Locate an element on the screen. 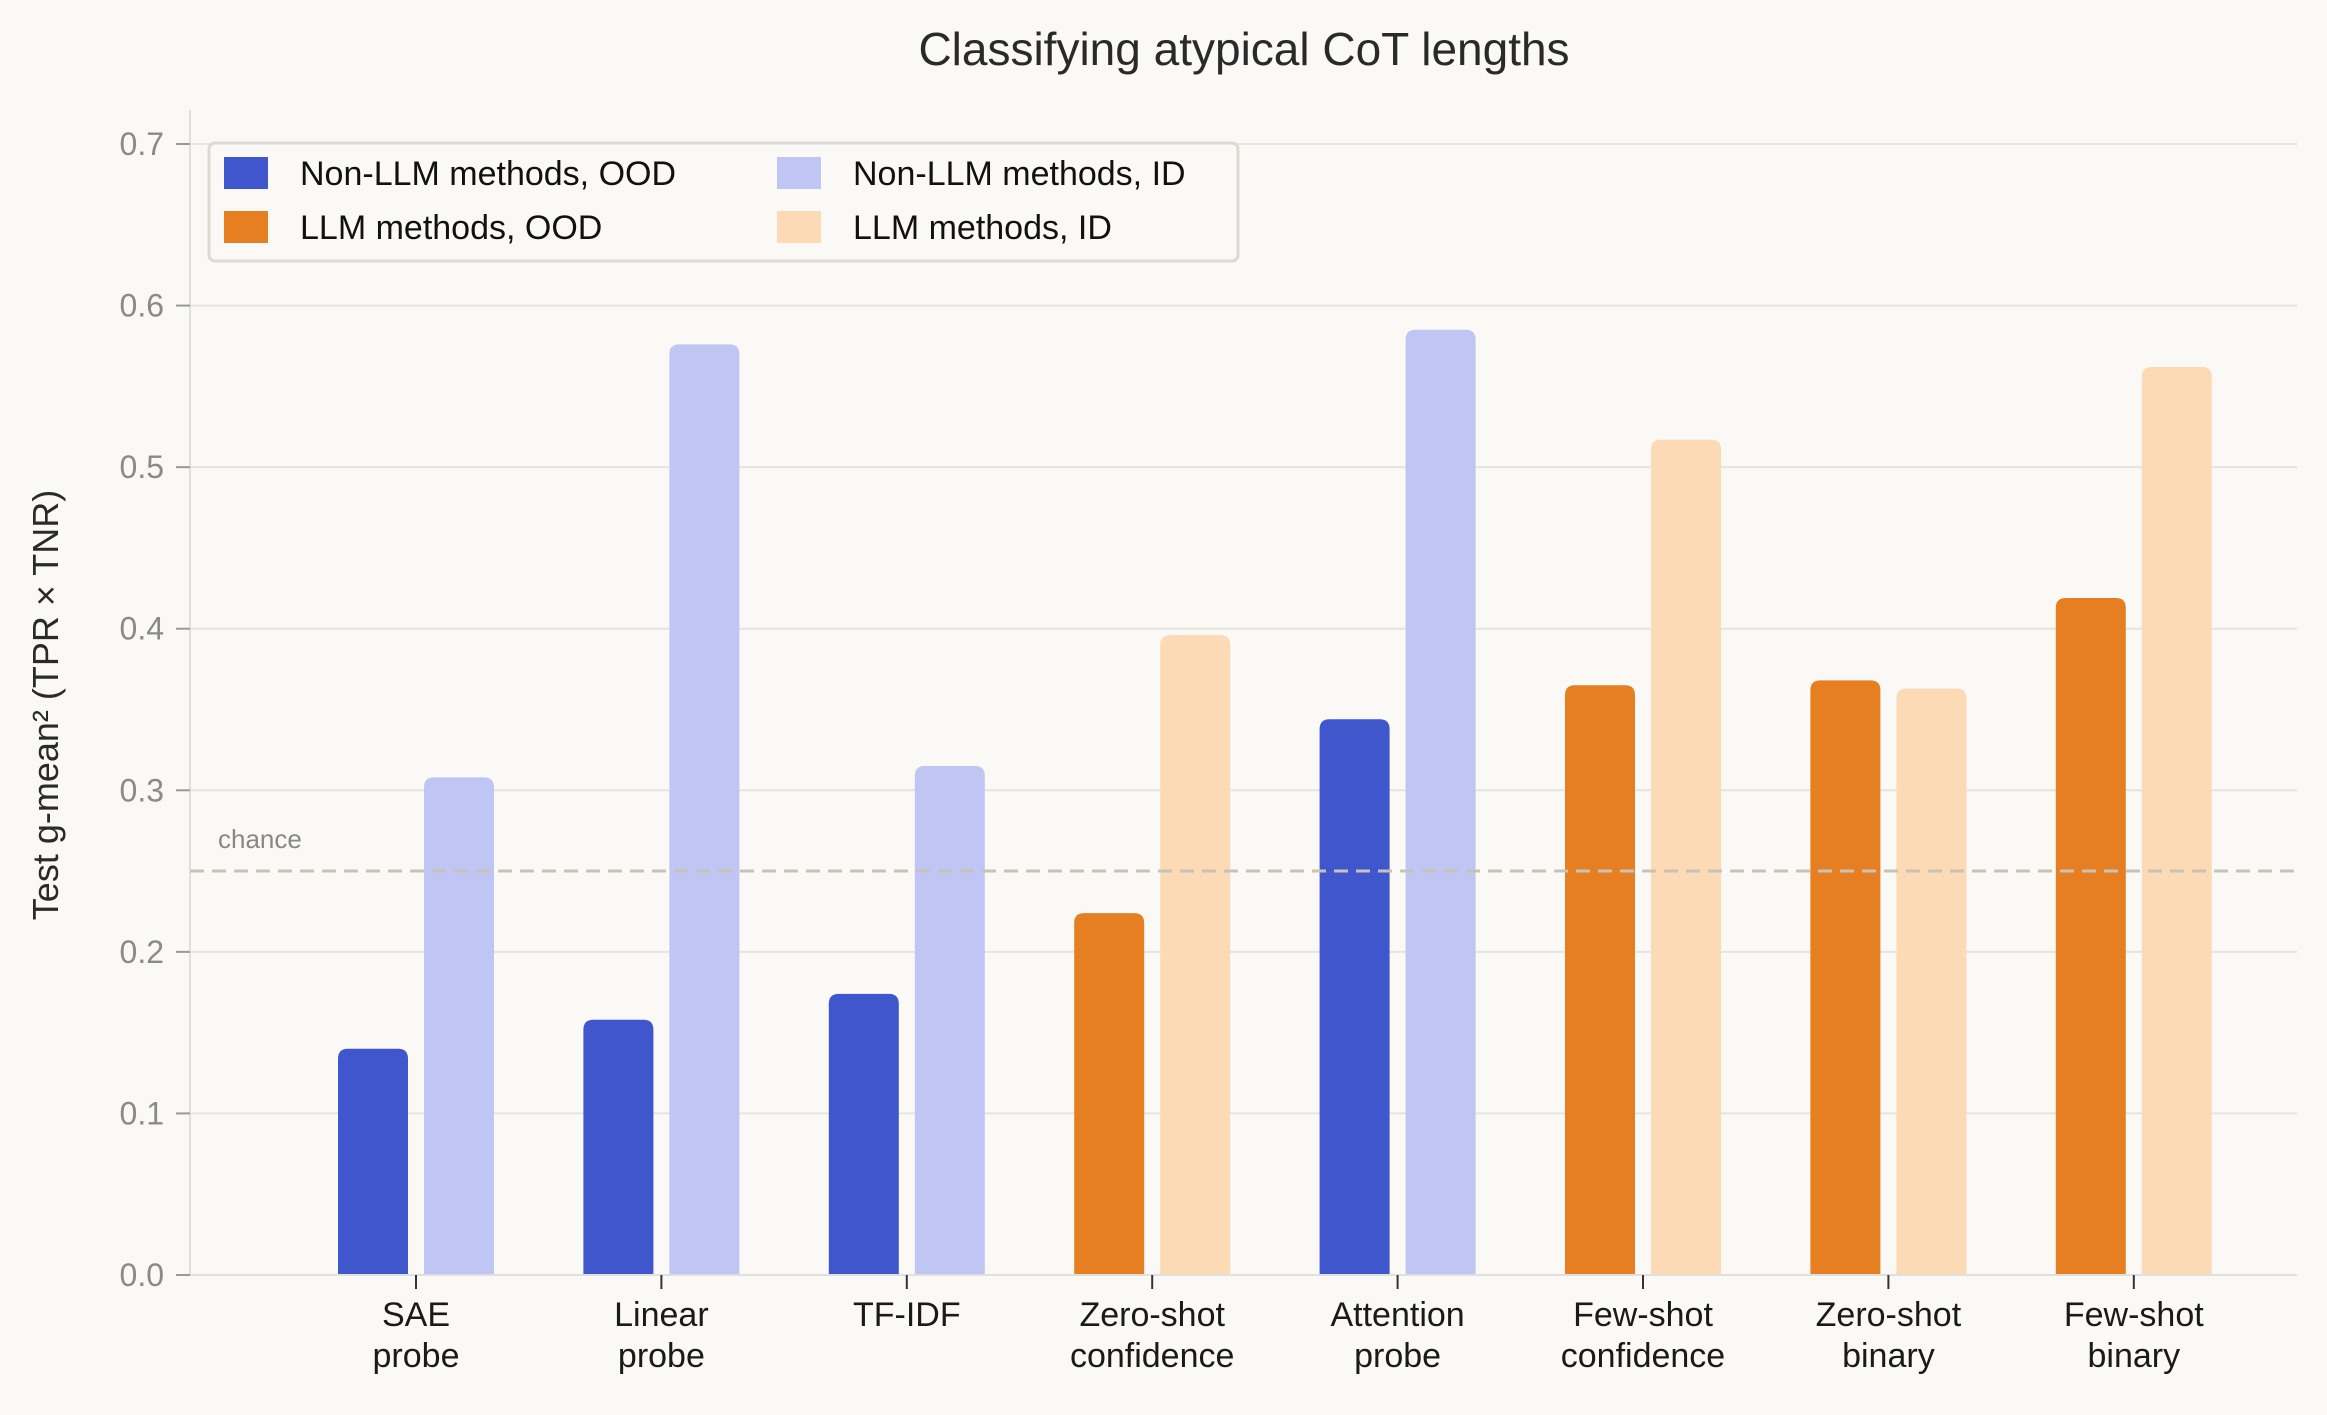 This screenshot has height=1415, width=2327. chart-title: Classifying atypical CoT lengths is located at coordinates (1243, 49).